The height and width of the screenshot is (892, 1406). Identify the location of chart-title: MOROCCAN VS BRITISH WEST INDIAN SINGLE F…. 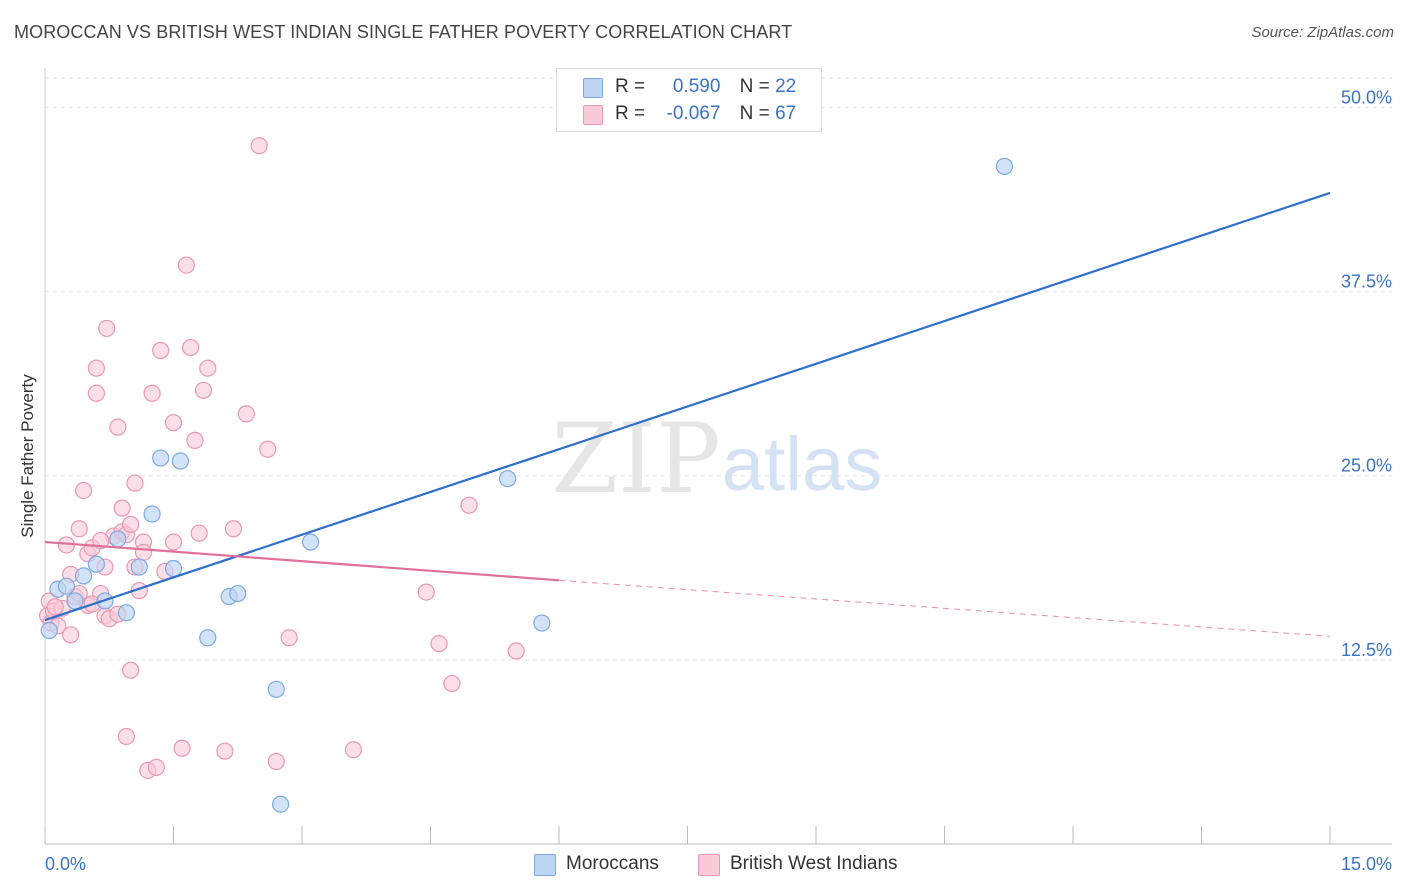
(403, 32).